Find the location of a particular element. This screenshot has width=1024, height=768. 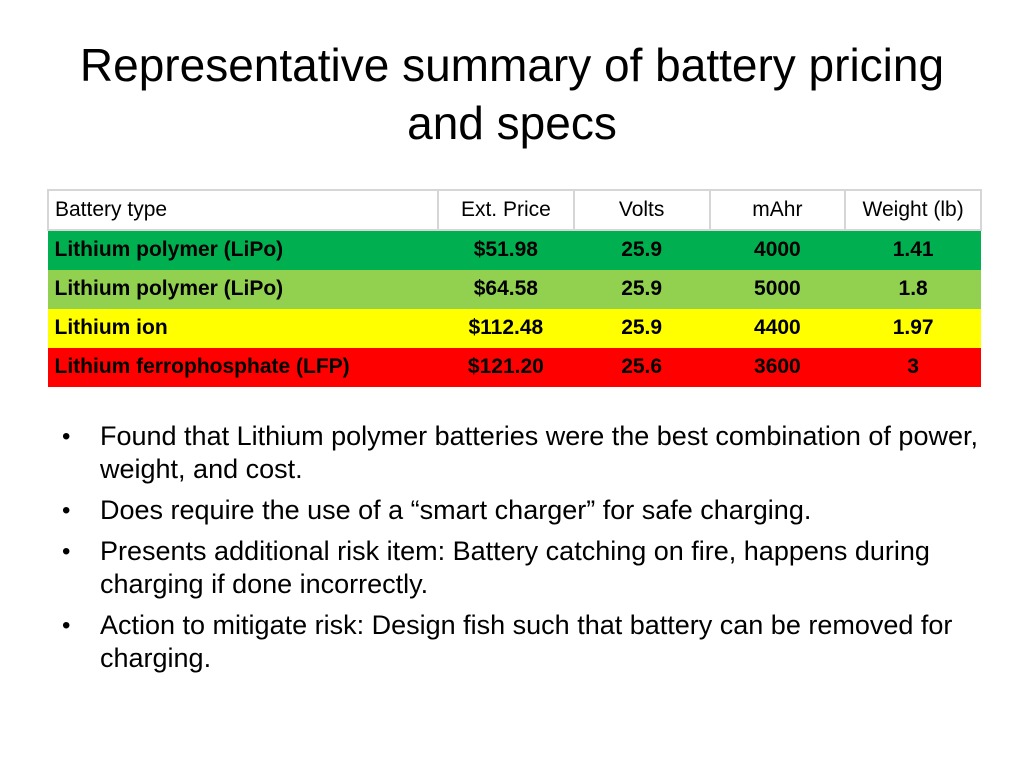

cell-ext-price: $51.98 is located at coordinates (505, 249).